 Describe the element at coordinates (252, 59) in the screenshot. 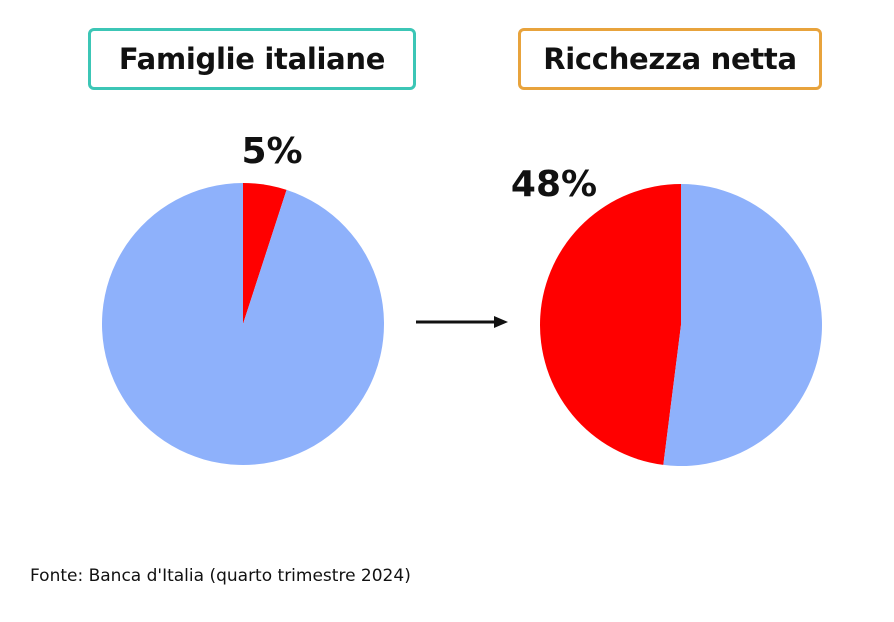

I see `chart-title-famiglie: Famiglie italiane` at that location.